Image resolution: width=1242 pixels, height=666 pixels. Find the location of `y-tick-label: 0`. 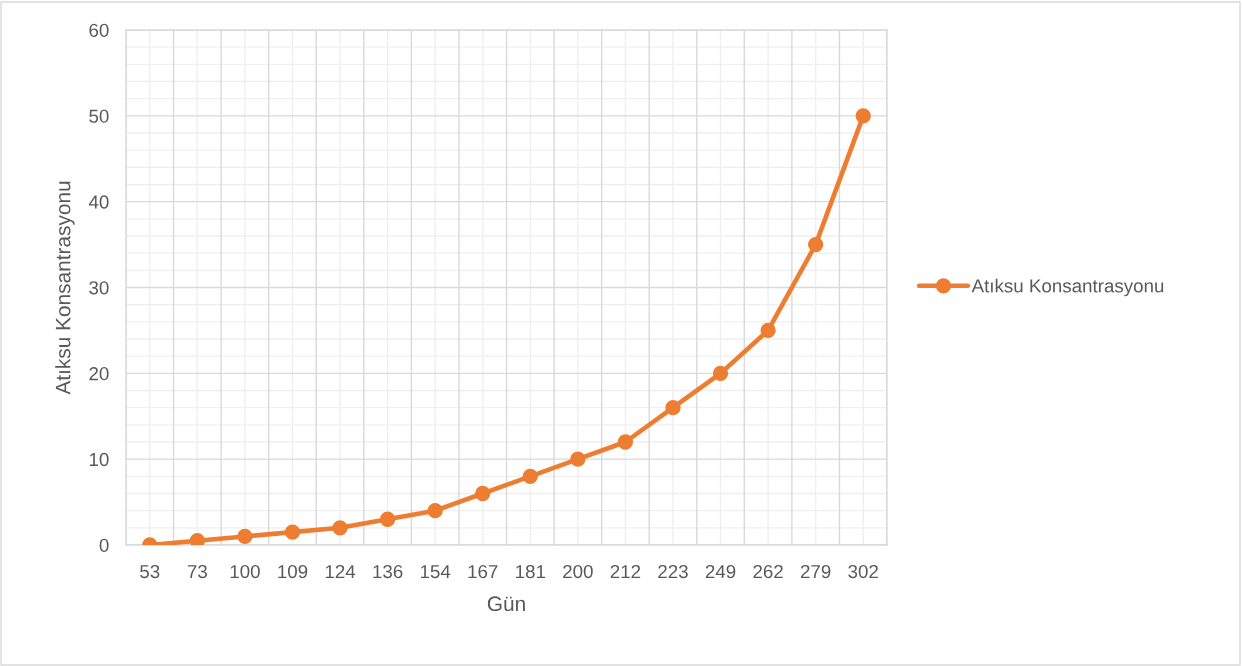

y-tick-label: 0 is located at coordinates (104, 545).